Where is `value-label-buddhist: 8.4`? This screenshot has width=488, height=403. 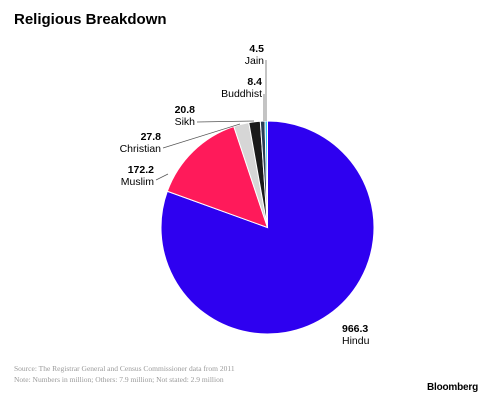 value-label-buddhist: 8.4 is located at coordinates (254, 82).